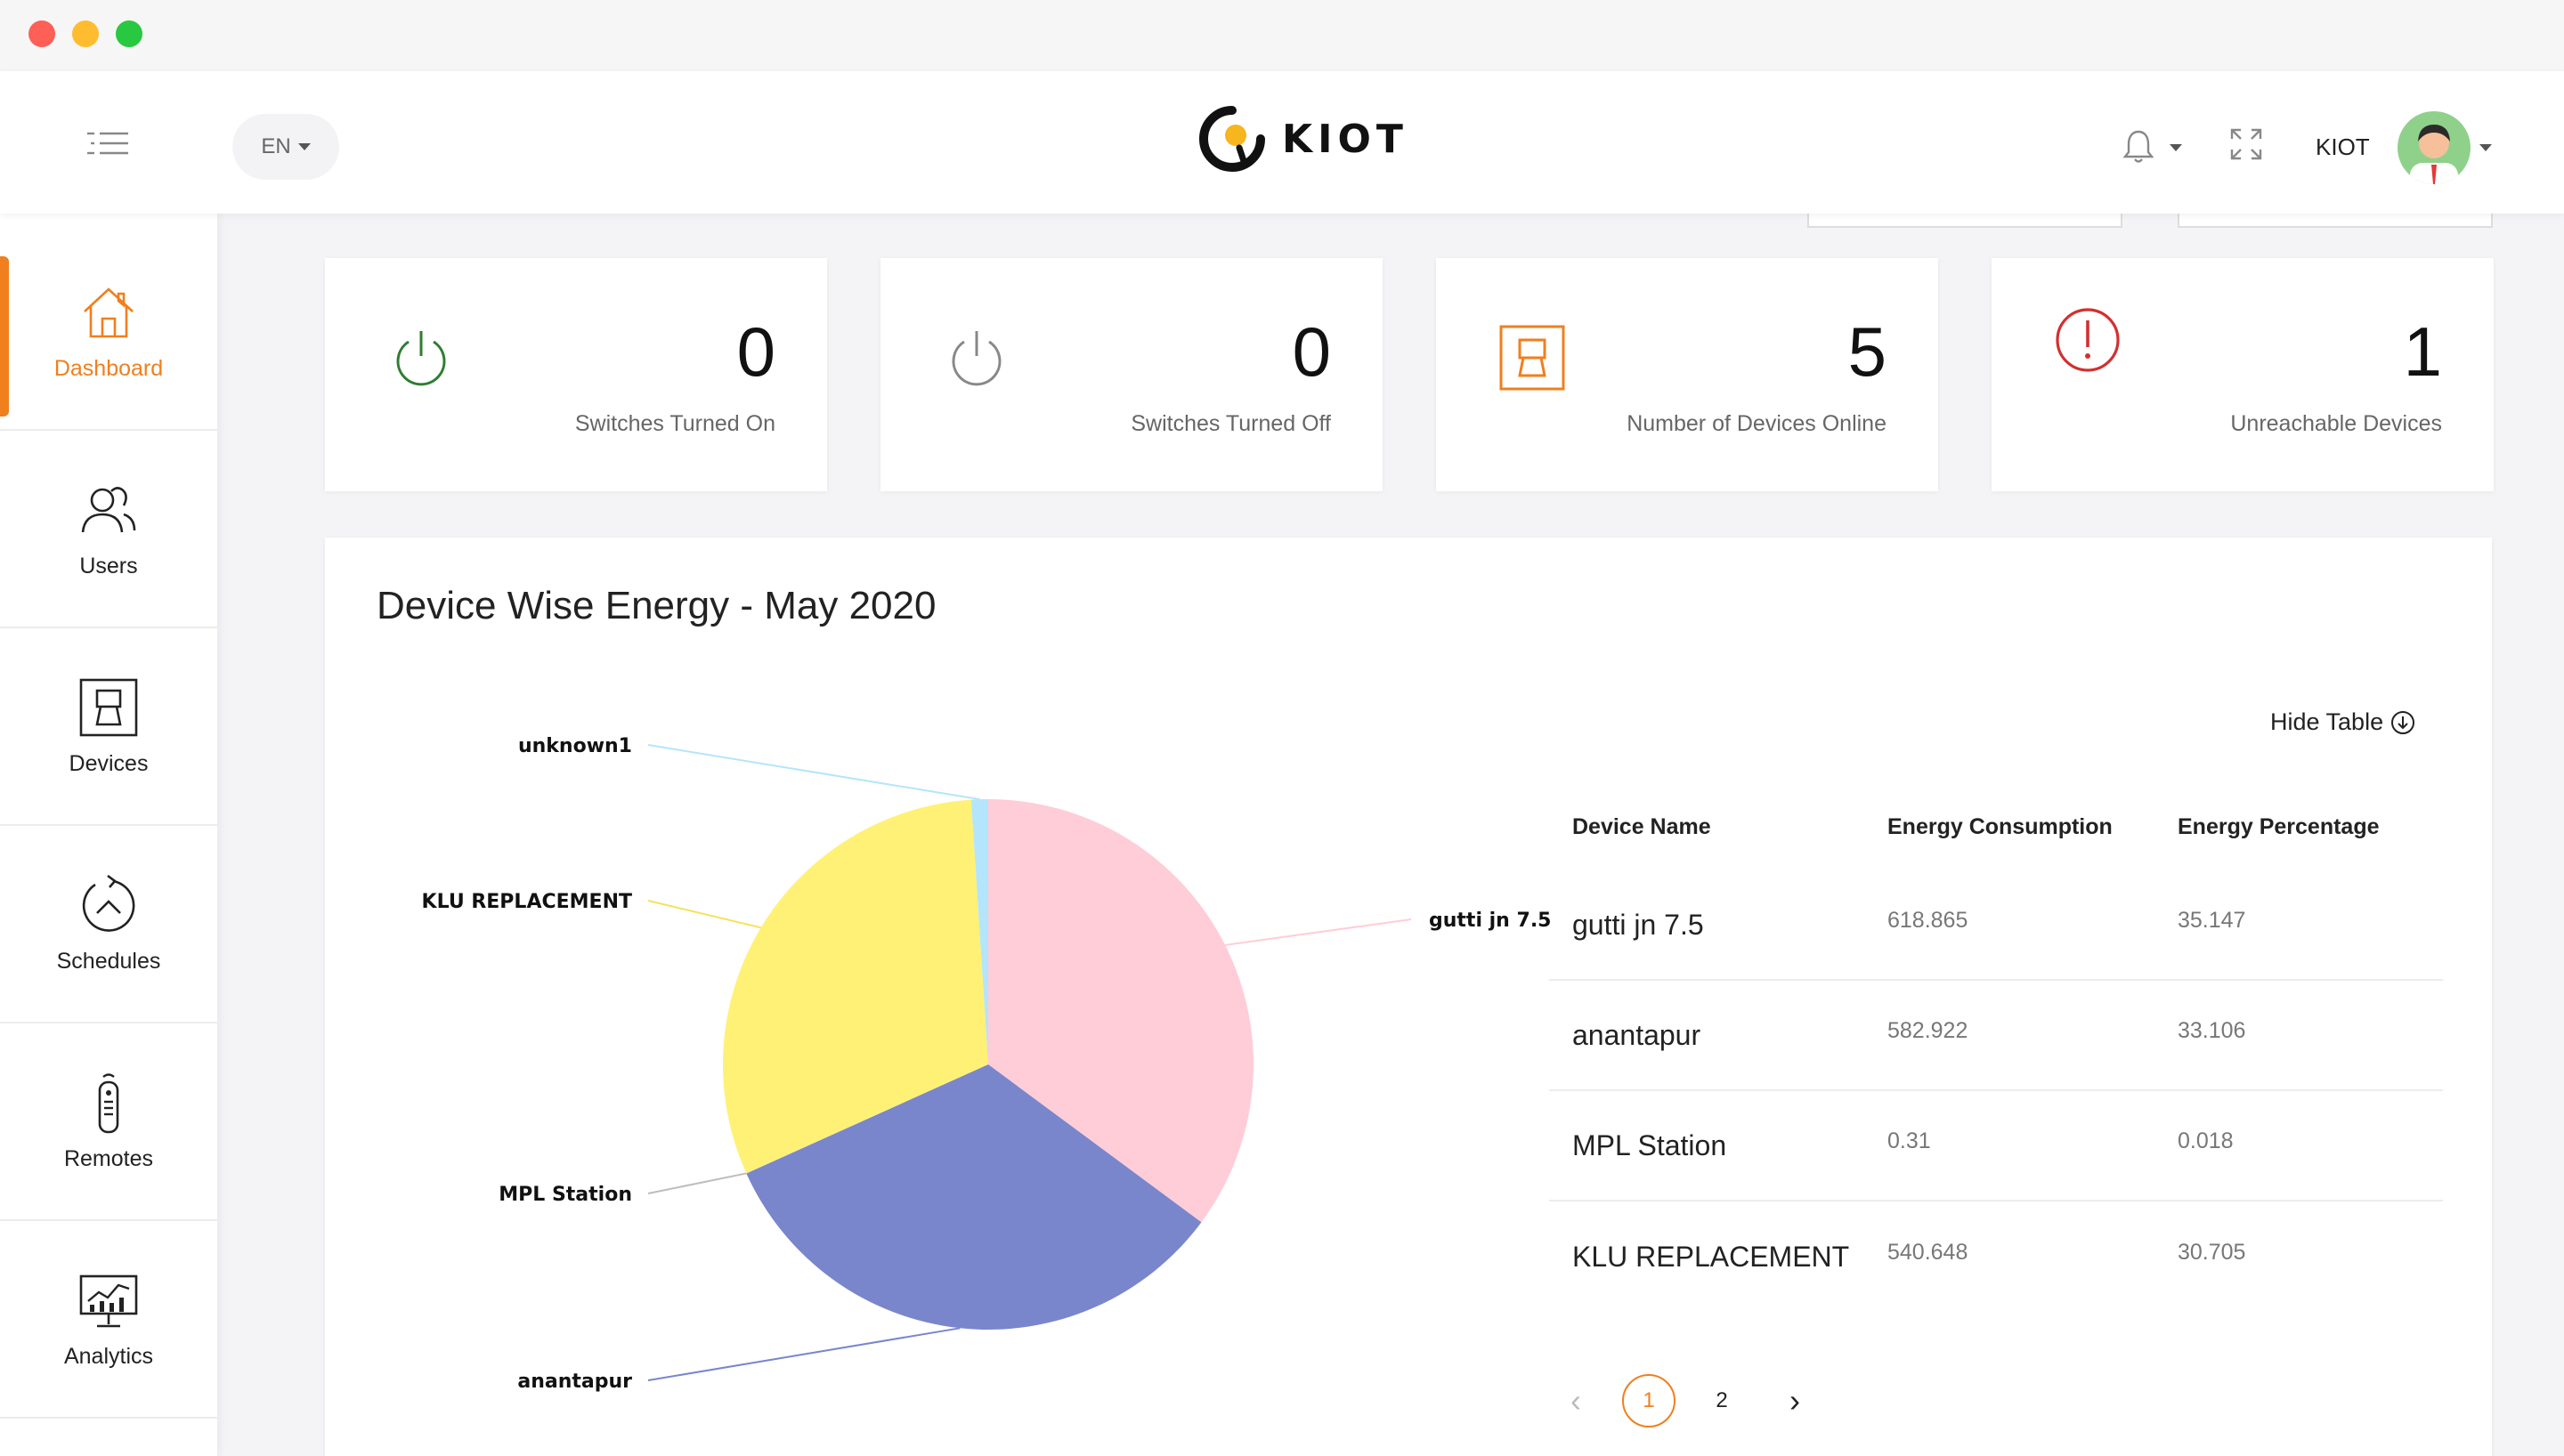 This screenshot has width=2564, height=1456. Describe the element at coordinates (657, 605) in the screenshot. I see `panel-title: Device Wise Energy - May 2020` at that location.